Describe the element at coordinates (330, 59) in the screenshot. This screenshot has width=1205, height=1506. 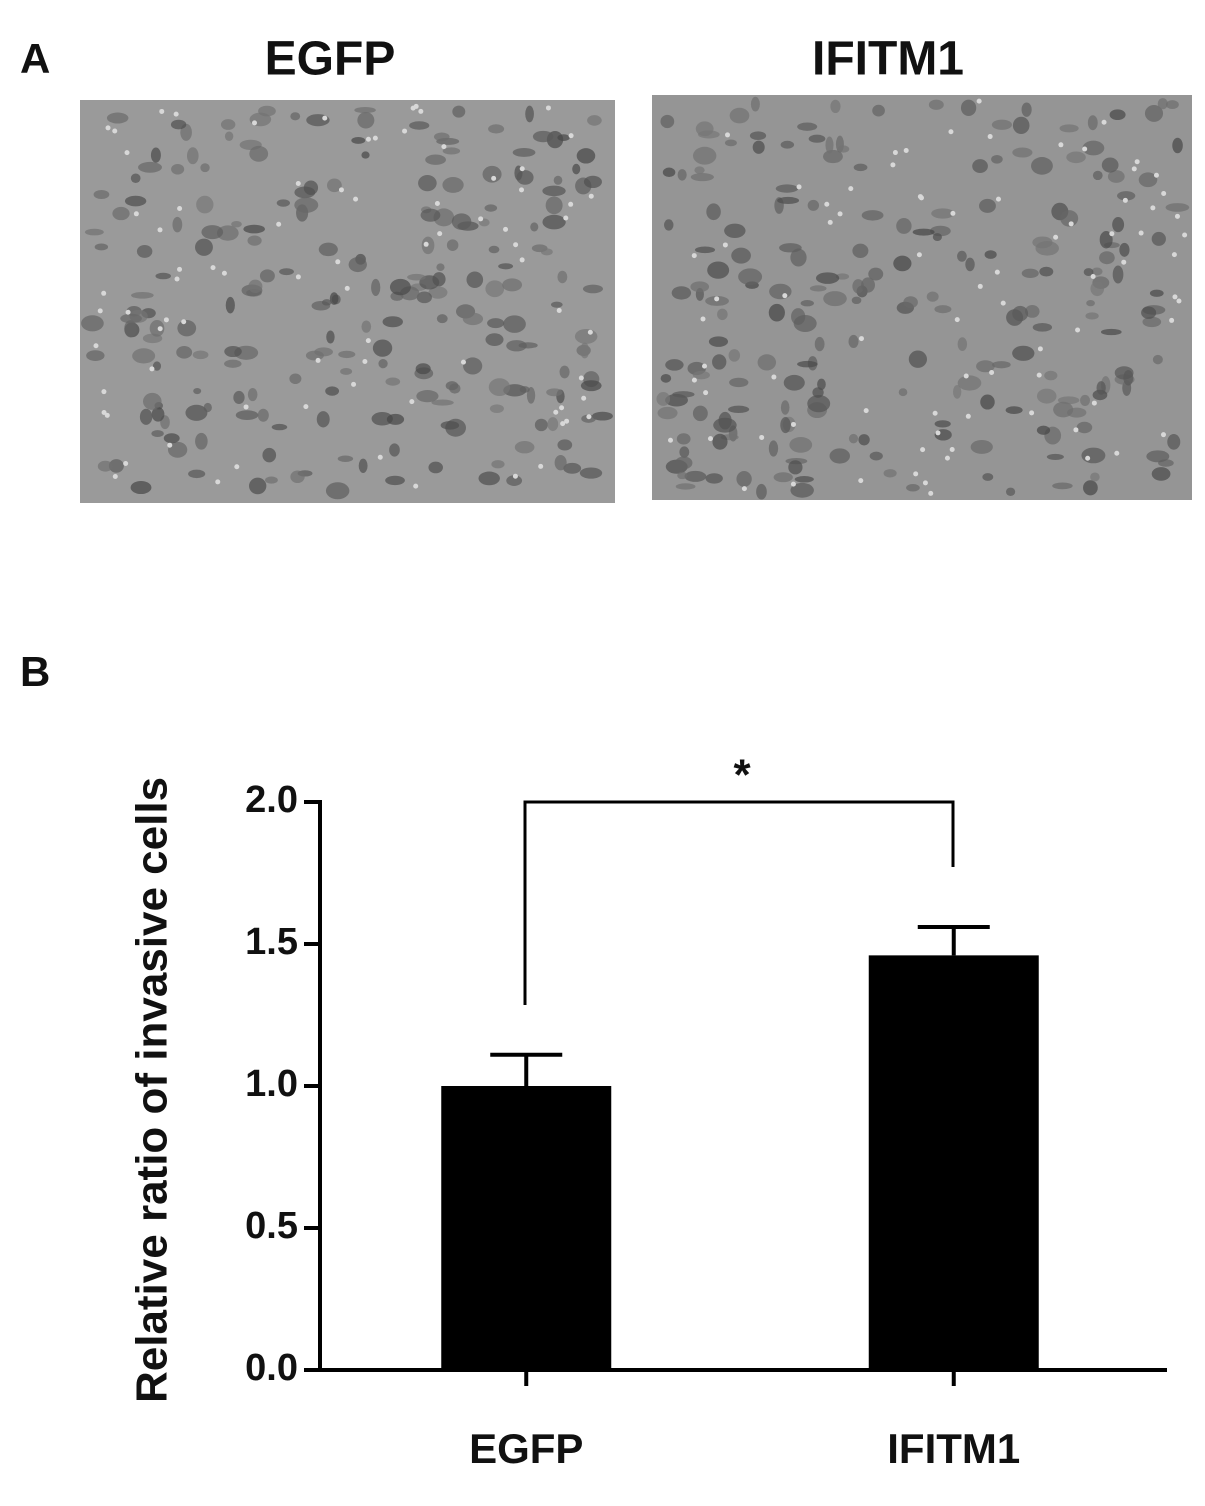
I see `image-title: EGFP` at that location.